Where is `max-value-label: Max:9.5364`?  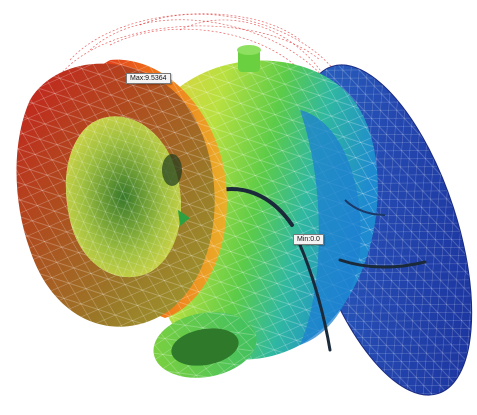
max-value-label: Max:9.5364 is located at coordinates (148, 78).